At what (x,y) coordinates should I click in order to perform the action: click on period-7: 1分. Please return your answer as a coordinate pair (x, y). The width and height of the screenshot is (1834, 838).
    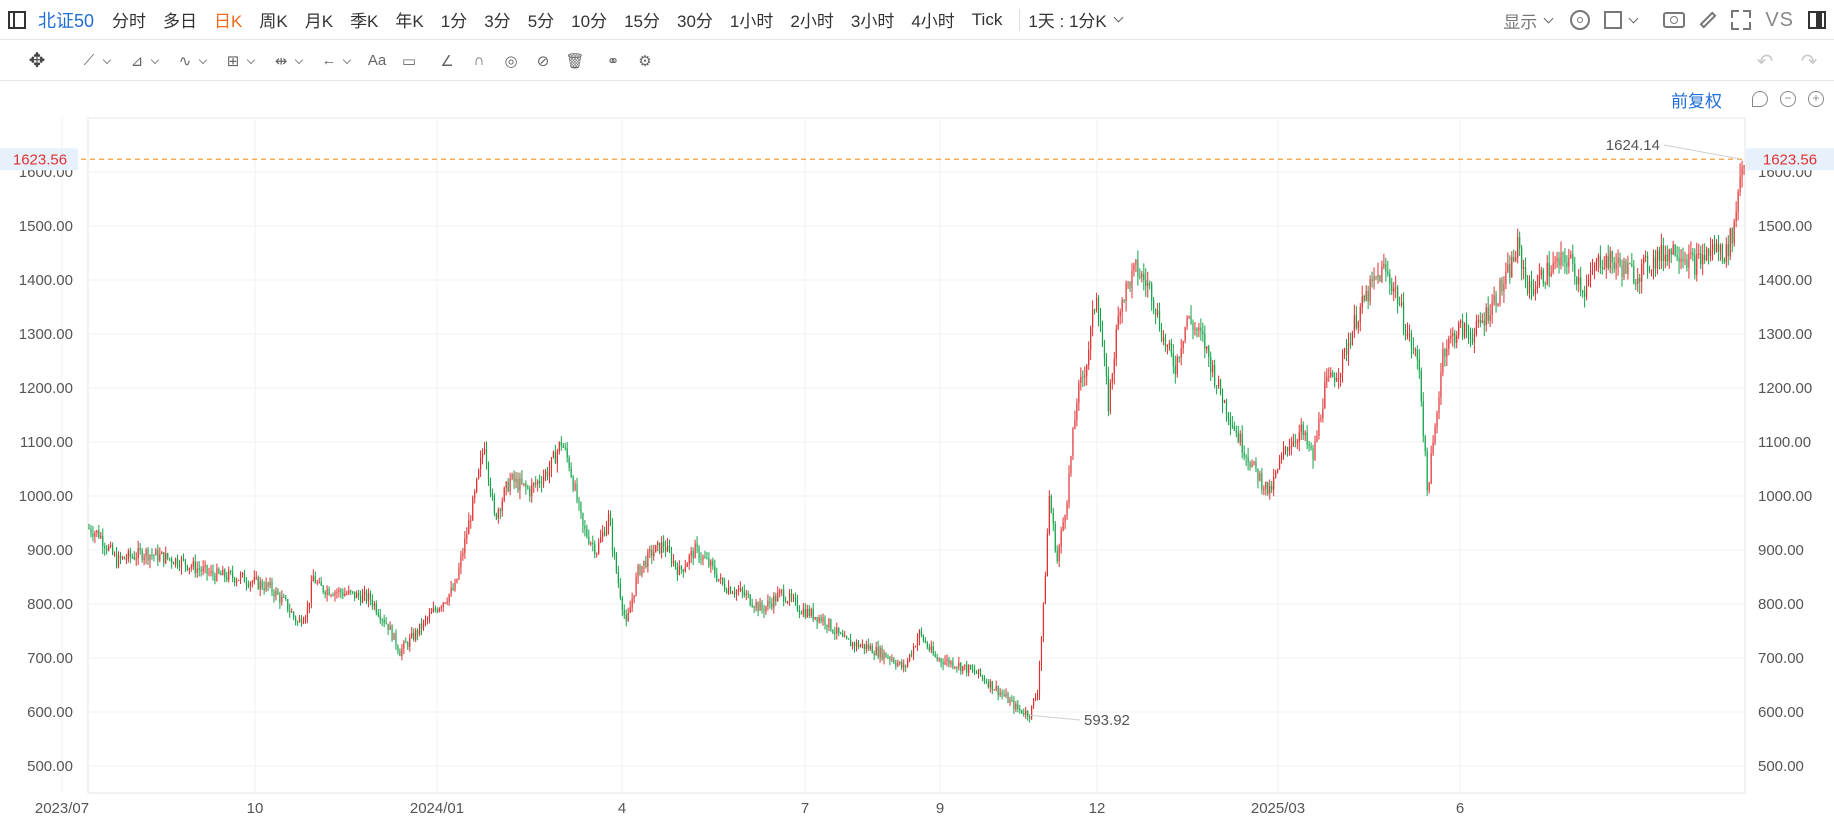
    Looking at the image, I should click on (454, 21).